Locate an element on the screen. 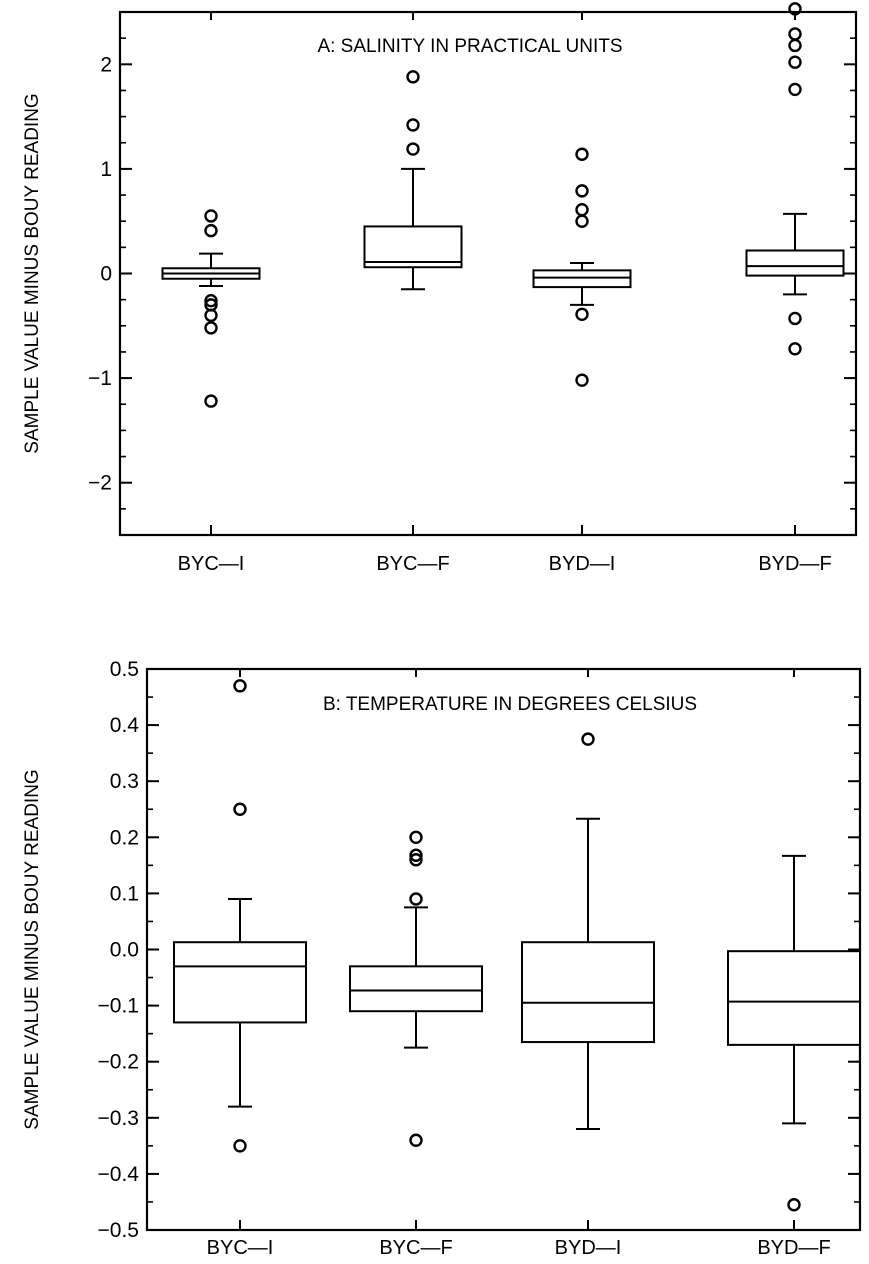 The width and height of the screenshot is (869, 1264). y-tick-label: 1 is located at coordinates (106, 169).